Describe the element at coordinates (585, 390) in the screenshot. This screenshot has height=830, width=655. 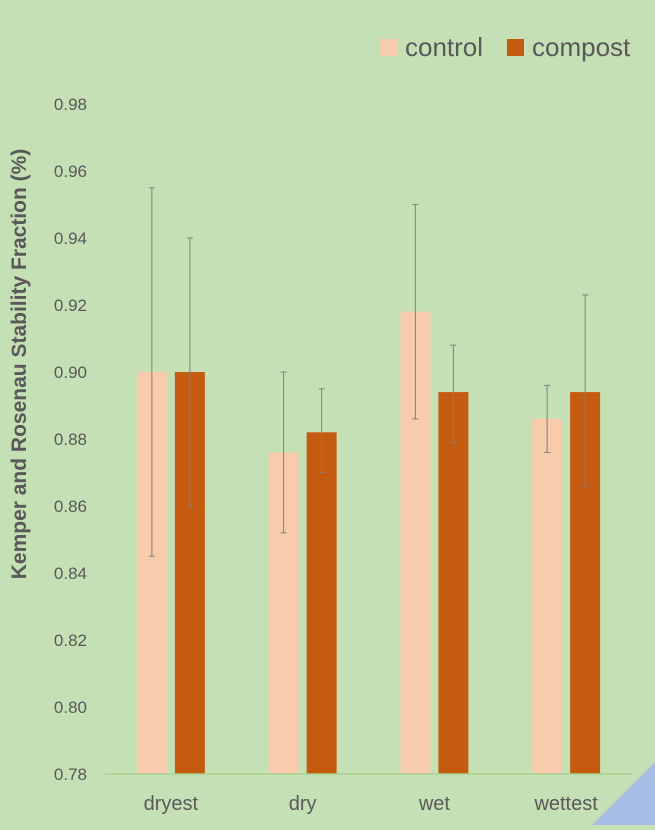
I see `error-bar-compost-wettest` at that location.